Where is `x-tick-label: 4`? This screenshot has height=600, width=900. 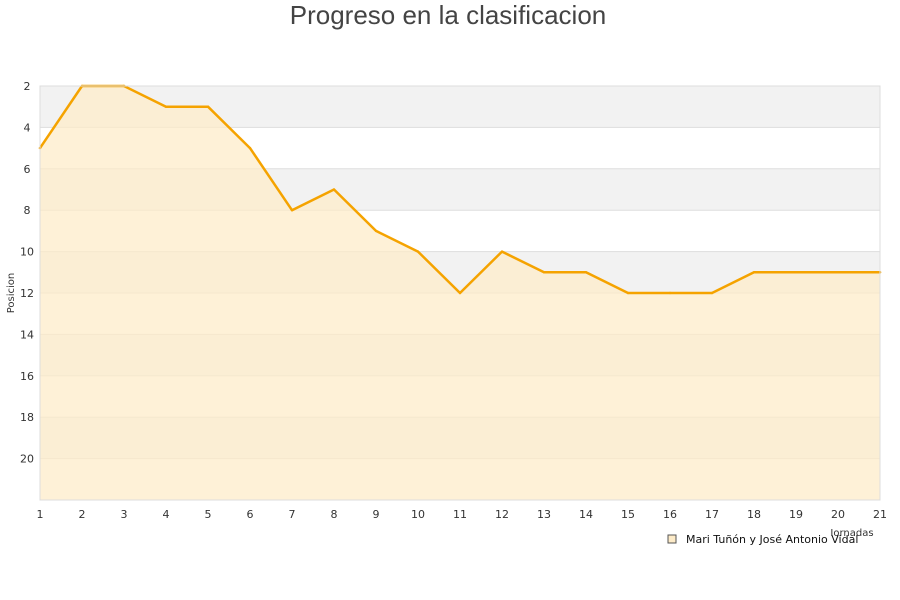
x-tick-label: 4 is located at coordinates (166, 514).